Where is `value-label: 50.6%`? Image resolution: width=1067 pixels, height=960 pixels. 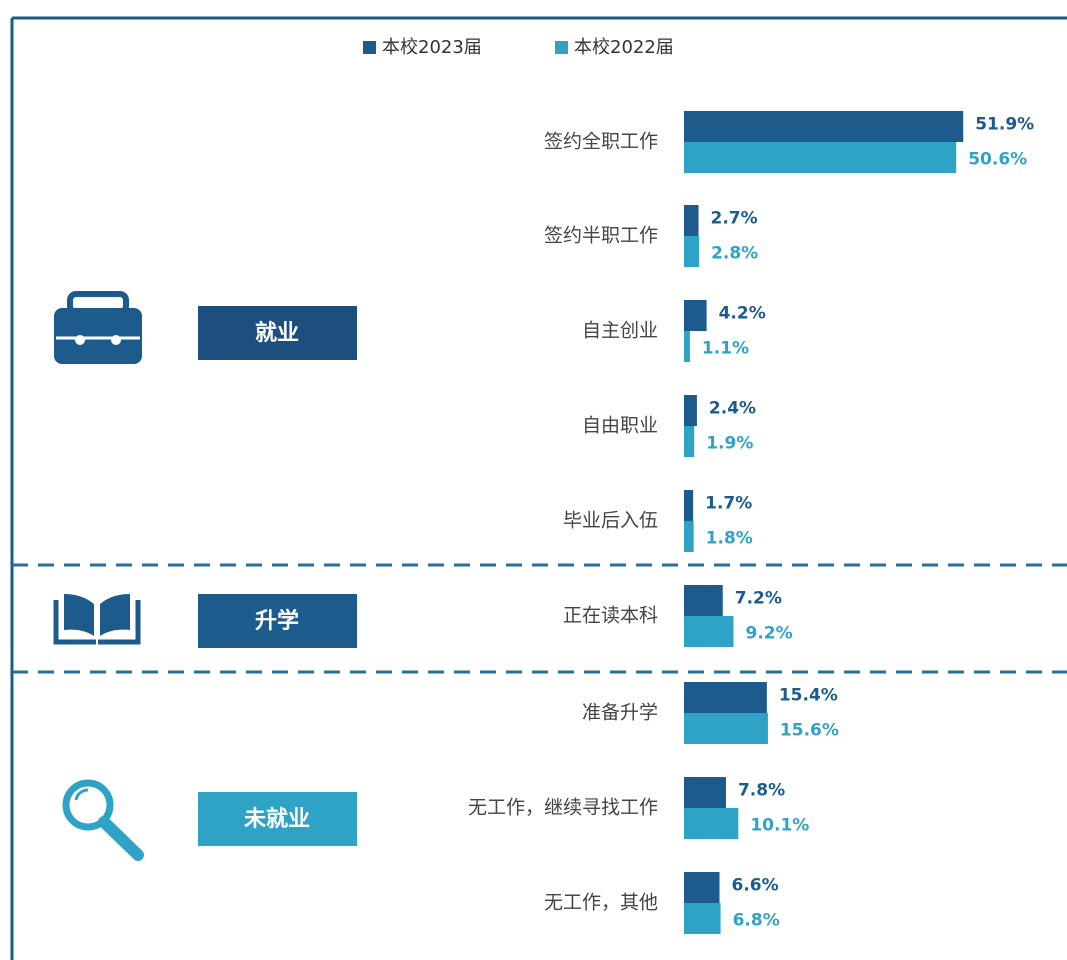 value-label: 50.6% is located at coordinates (997, 160).